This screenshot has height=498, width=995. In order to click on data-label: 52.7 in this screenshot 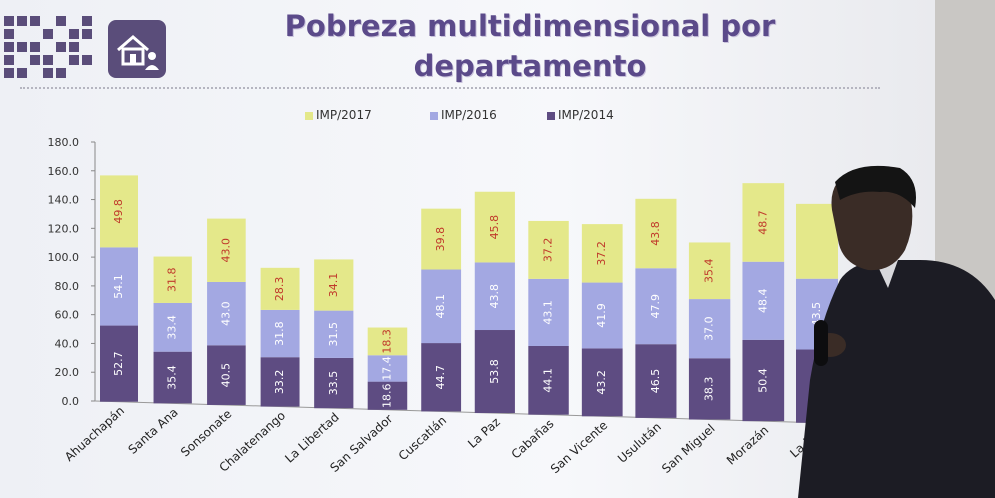, I will do `click(118, 363)`.